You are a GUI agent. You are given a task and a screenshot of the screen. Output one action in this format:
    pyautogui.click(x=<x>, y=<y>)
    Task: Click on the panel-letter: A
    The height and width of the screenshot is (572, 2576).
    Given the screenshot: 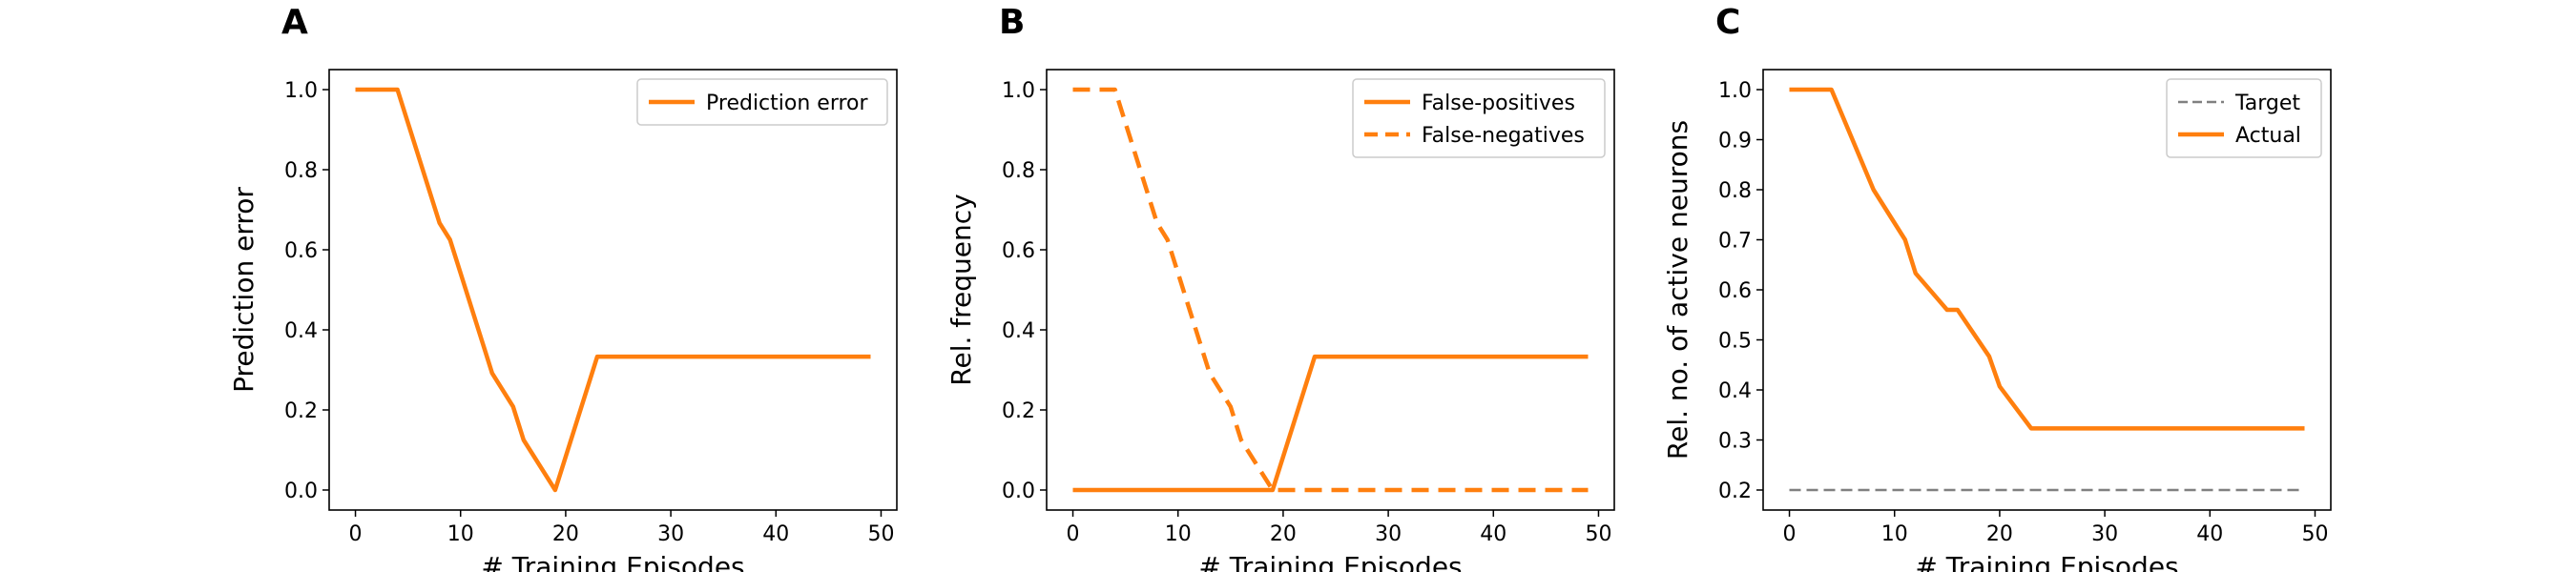 What is the action you would take?
    pyautogui.click(x=294, y=22)
    